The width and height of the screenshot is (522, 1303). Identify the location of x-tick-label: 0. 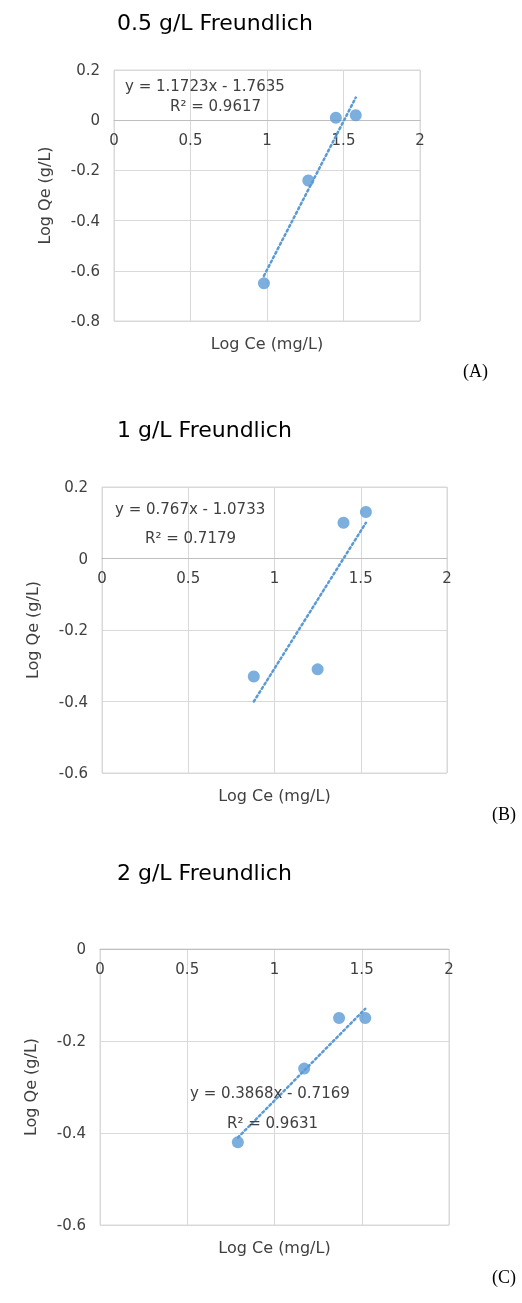
(114, 139).